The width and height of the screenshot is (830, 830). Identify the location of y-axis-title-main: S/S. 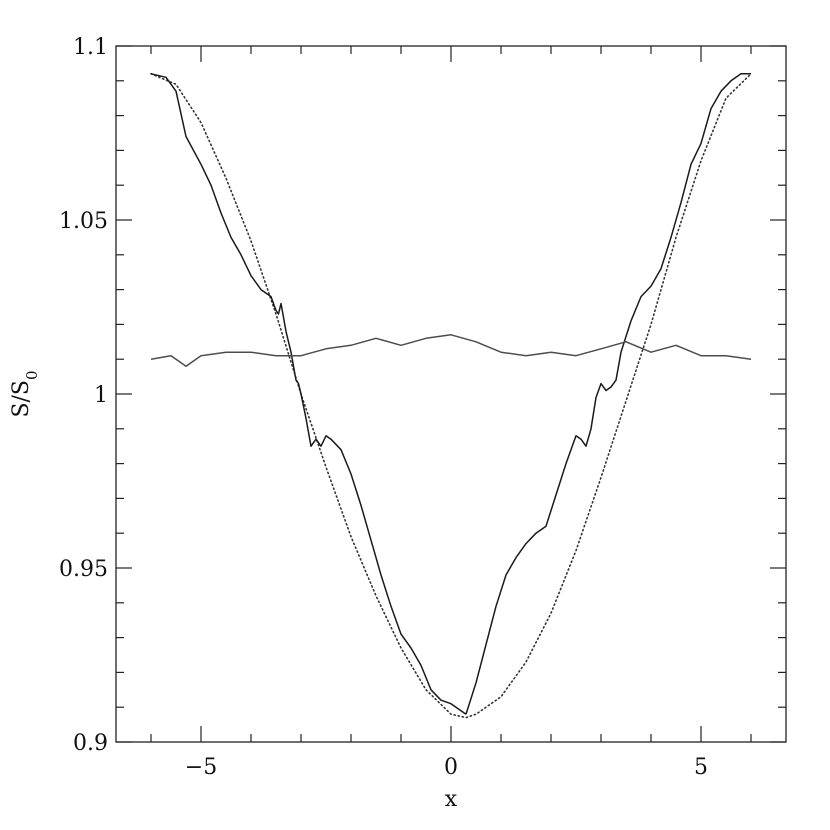
(21, 399).